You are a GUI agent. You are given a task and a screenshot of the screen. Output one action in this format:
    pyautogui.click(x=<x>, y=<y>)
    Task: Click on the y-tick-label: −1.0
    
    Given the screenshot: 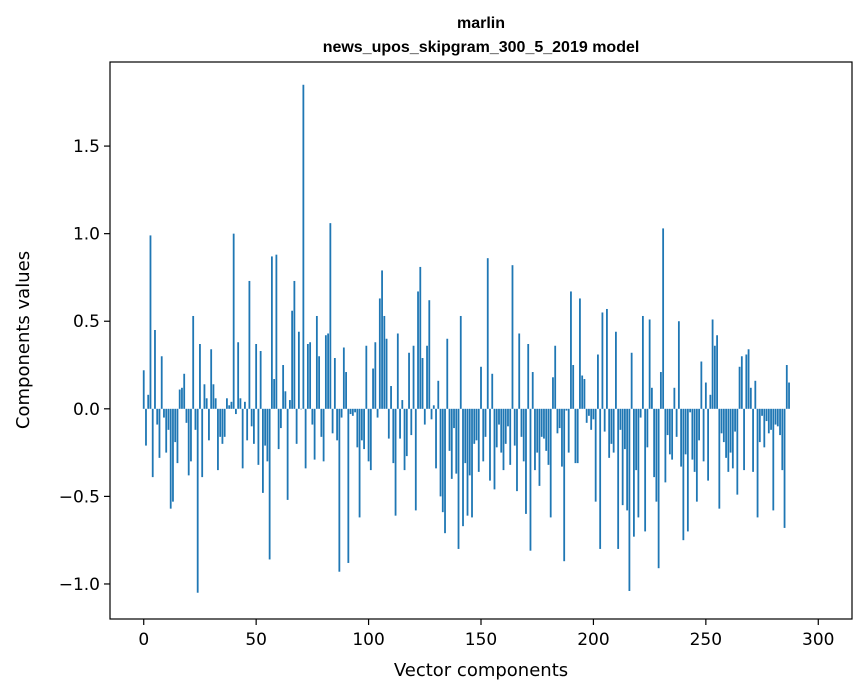 What is the action you would take?
    pyautogui.click(x=79, y=585)
    